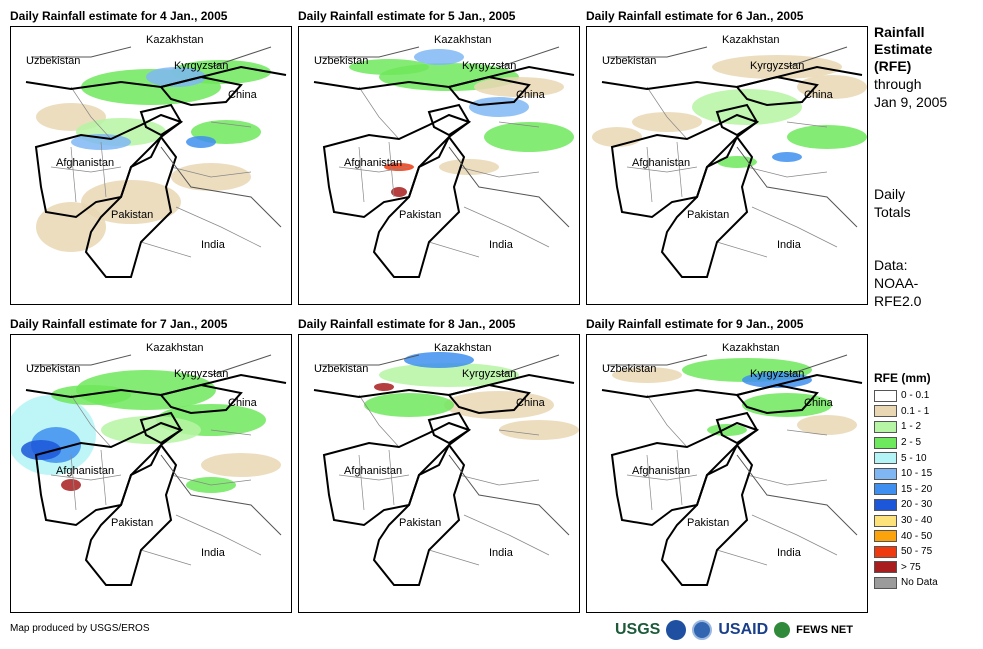  Describe the element at coordinates (751, 348) in the screenshot. I see `country-label-kazakhstan: Kazakhstan` at that location.